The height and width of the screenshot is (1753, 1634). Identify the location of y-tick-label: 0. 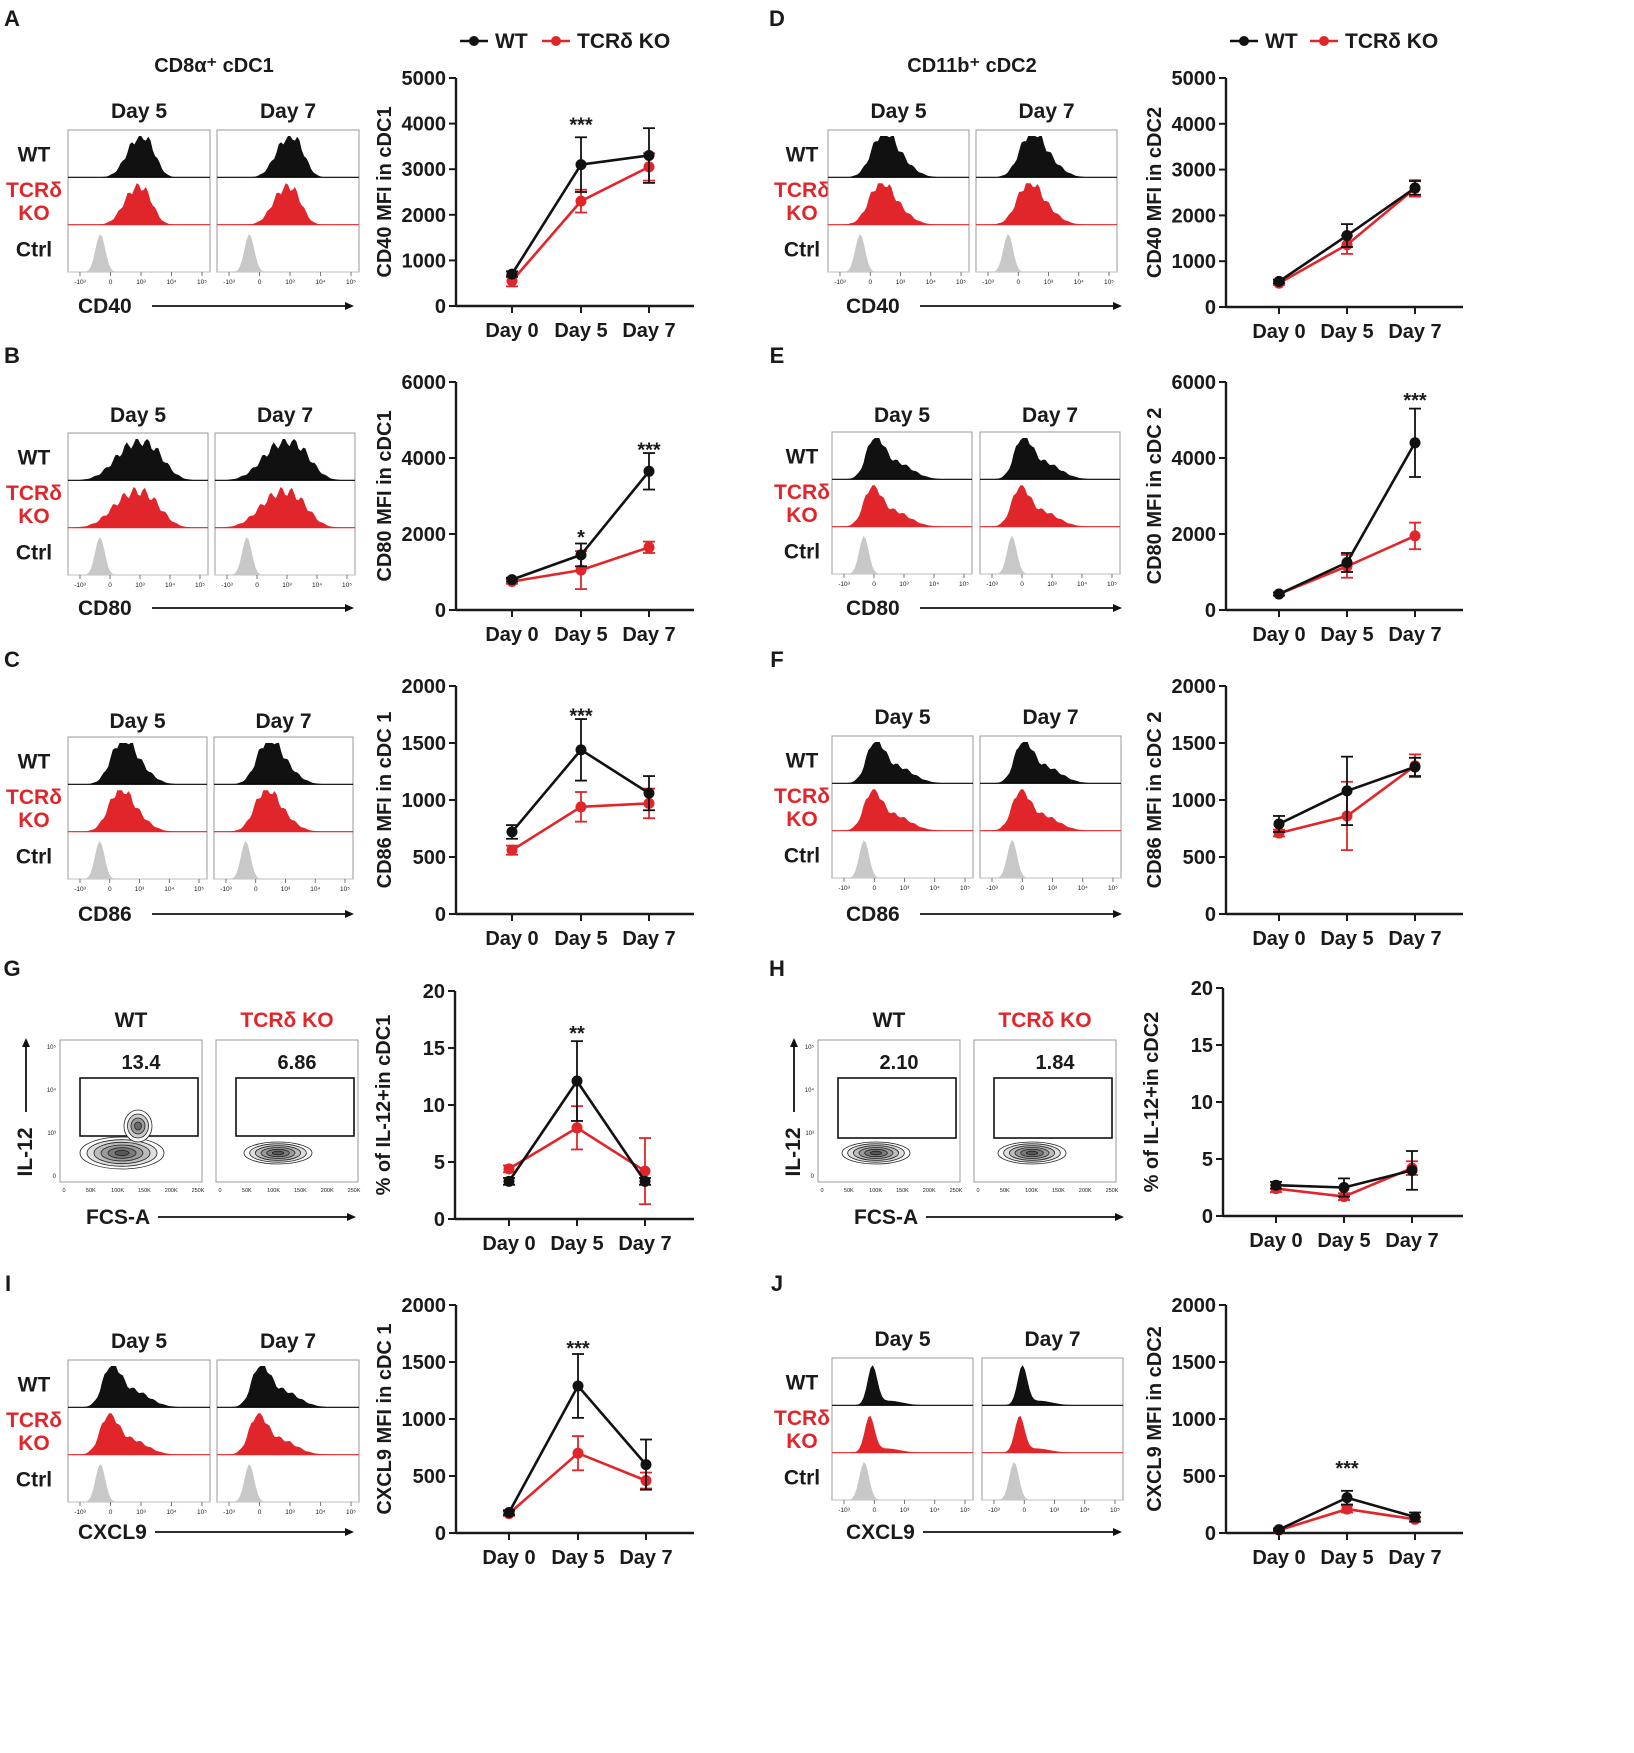
(1210, 611).